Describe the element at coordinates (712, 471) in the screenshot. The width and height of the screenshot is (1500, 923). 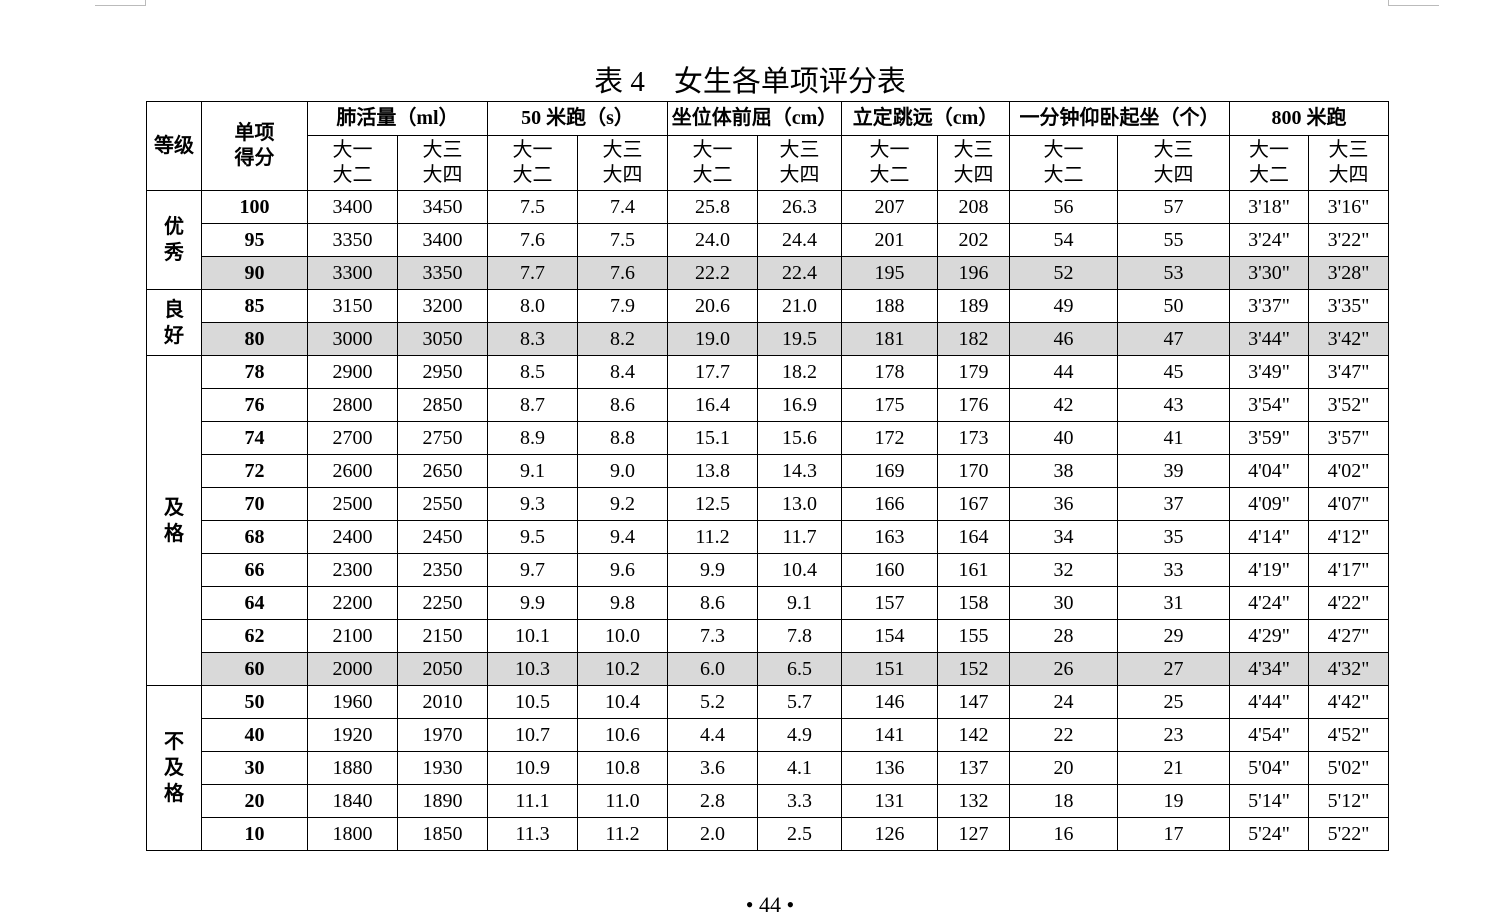
I see `value-cell: 13.8` at that location.